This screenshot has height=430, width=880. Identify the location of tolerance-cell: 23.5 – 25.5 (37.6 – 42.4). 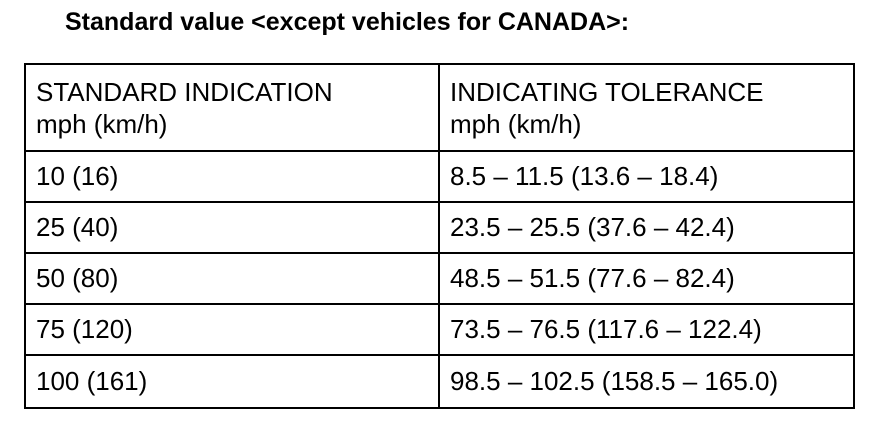
(646, 227).